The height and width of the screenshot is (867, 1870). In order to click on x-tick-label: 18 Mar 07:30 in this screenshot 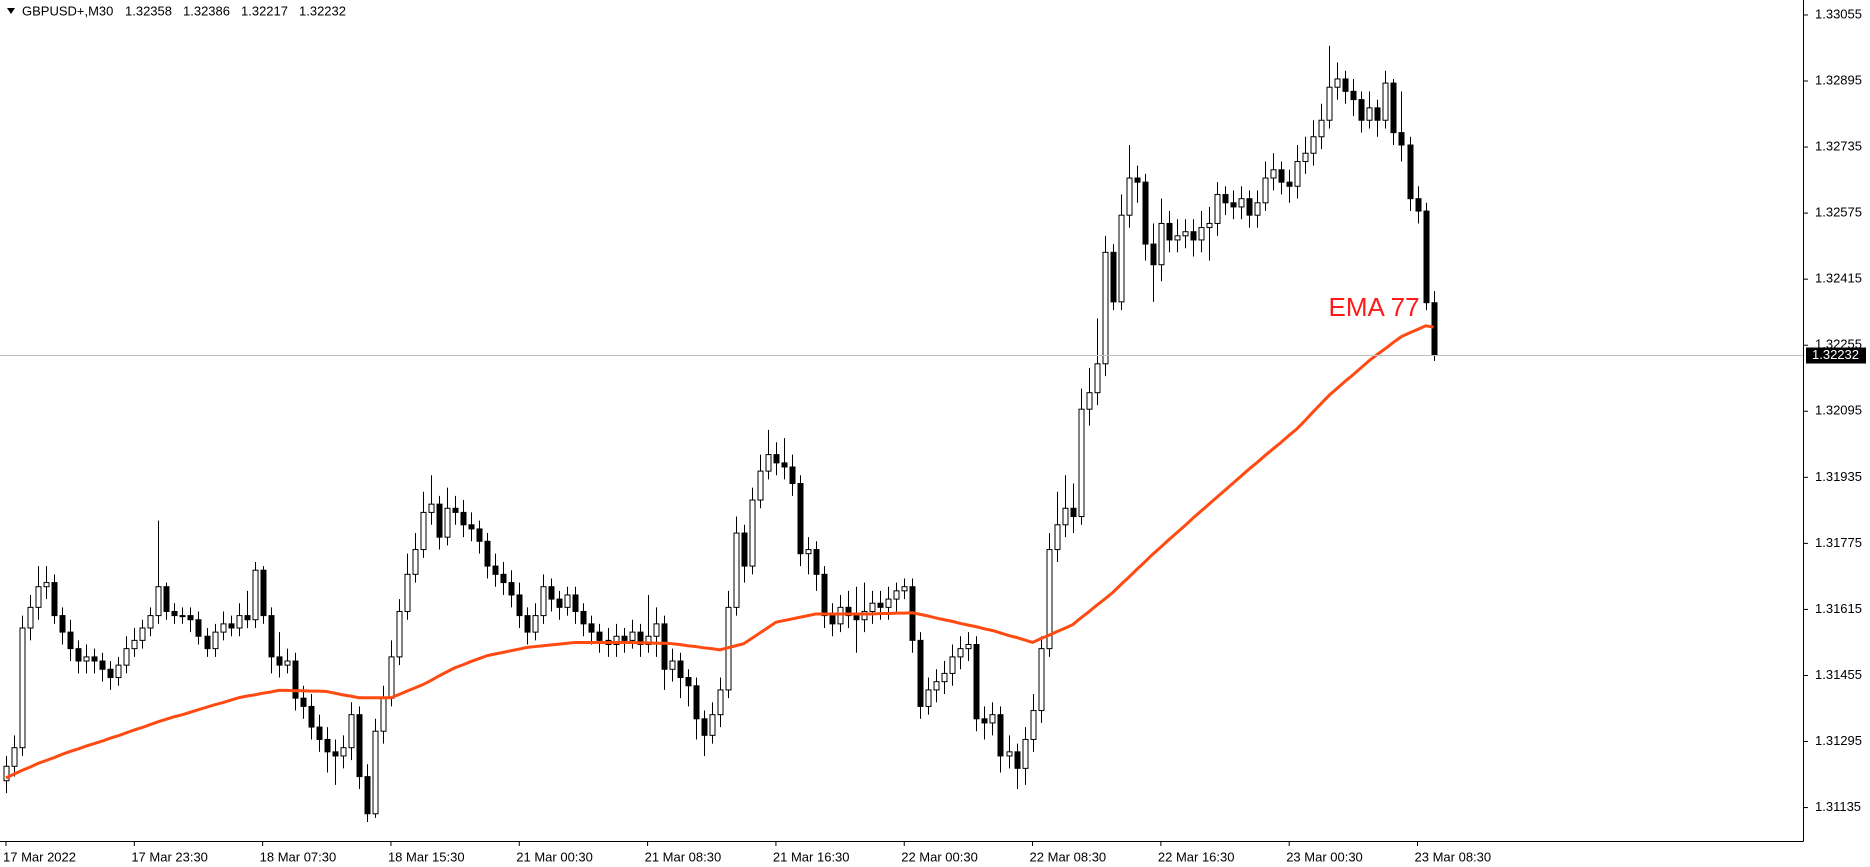, I will do `click(298, 856)`.